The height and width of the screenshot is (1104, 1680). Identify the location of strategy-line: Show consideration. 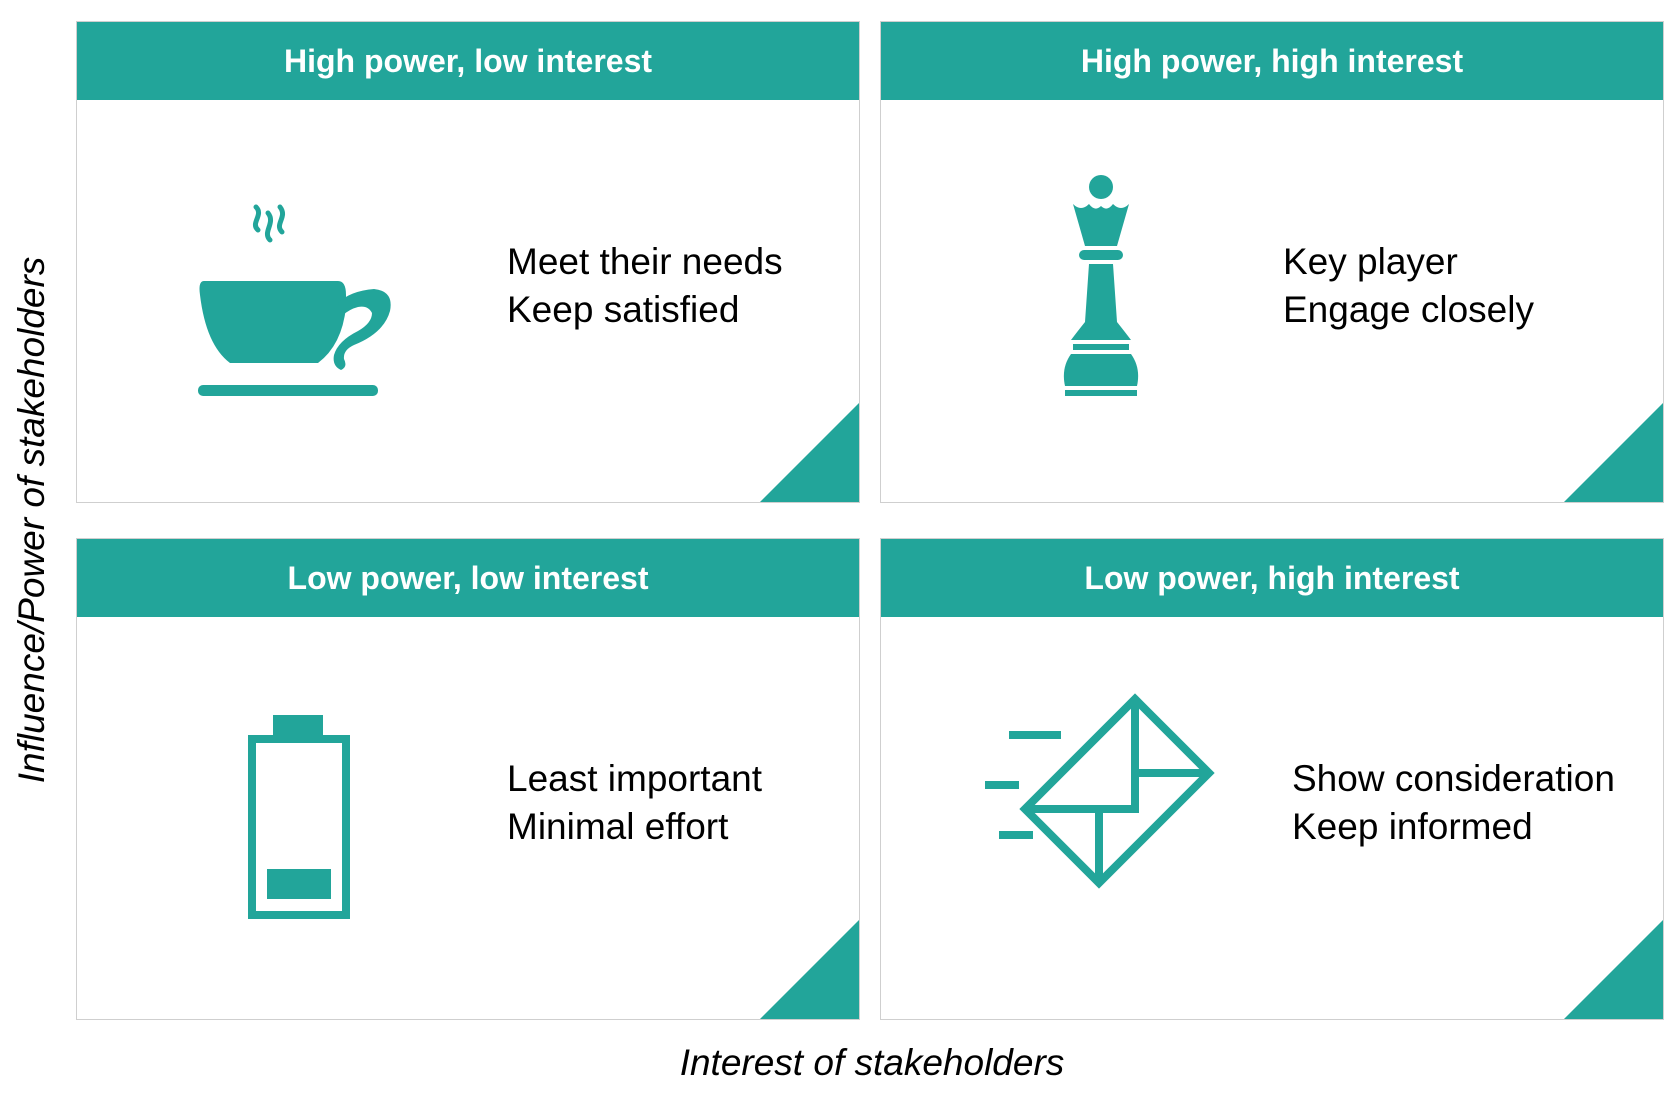
(1453, 778).